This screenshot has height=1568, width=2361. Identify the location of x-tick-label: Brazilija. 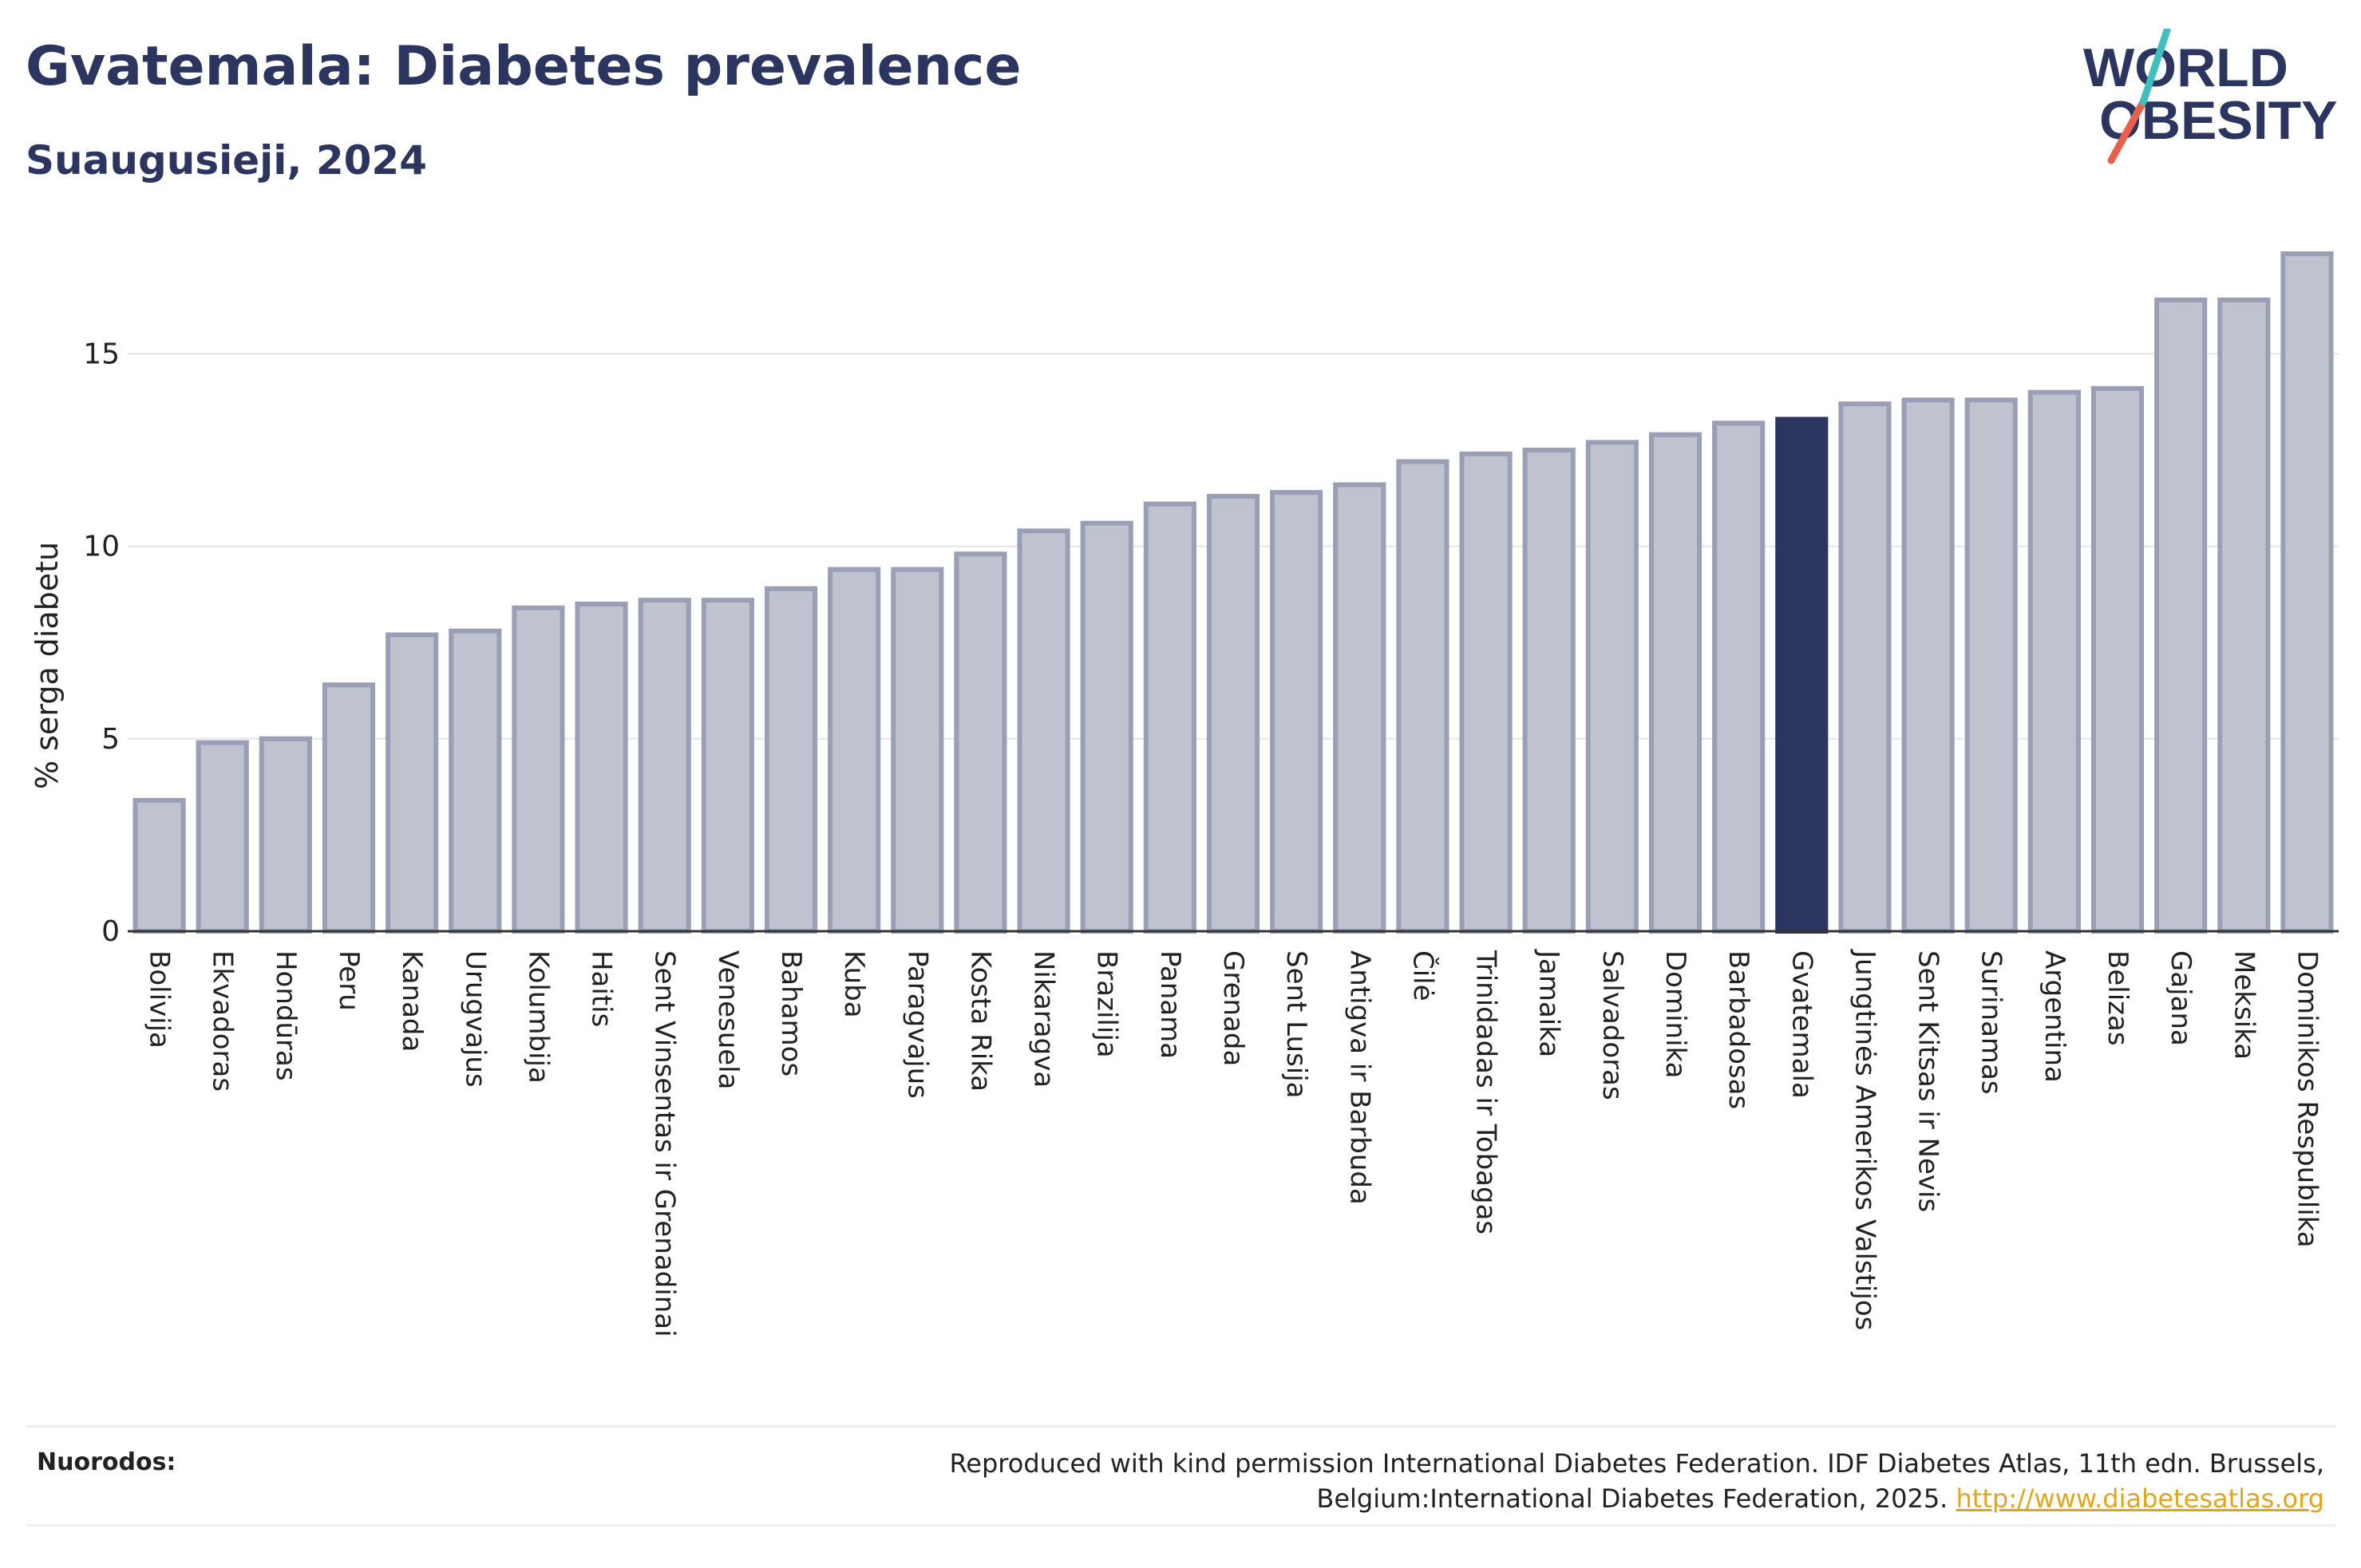
(1107, 1004).